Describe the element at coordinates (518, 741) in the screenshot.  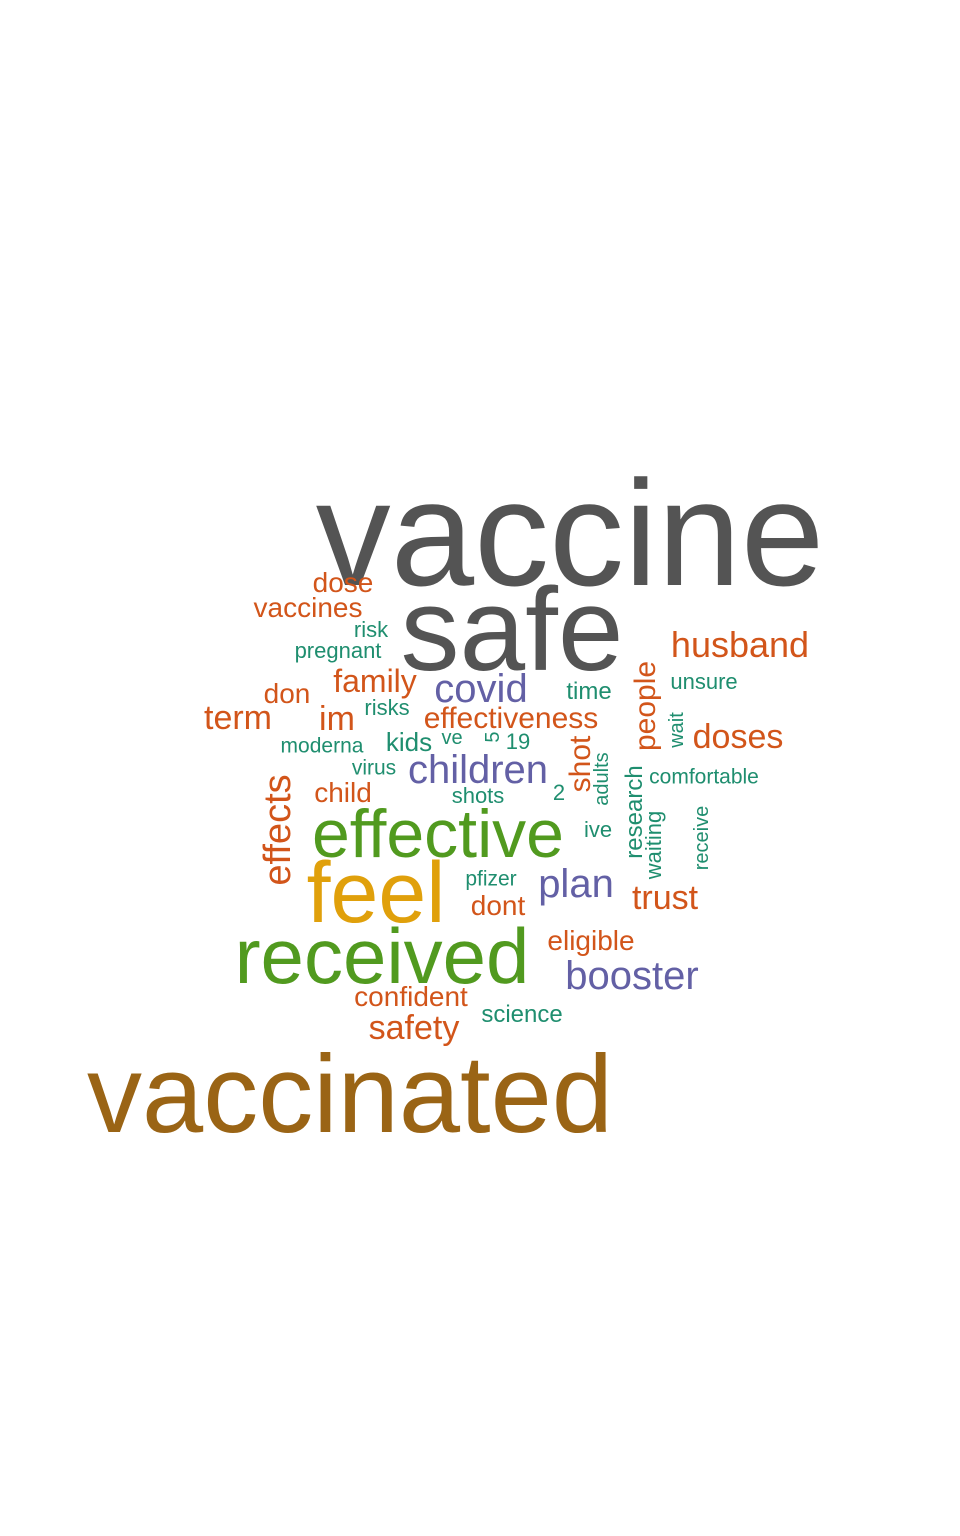
I see `word-19: 19` at that location.